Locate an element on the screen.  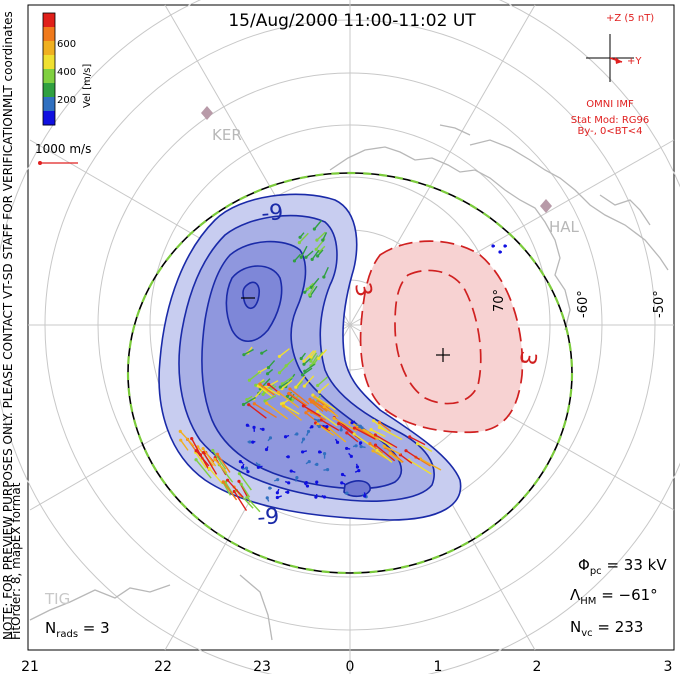
station-label-hal: HAL is located at coordinates (564, 227).